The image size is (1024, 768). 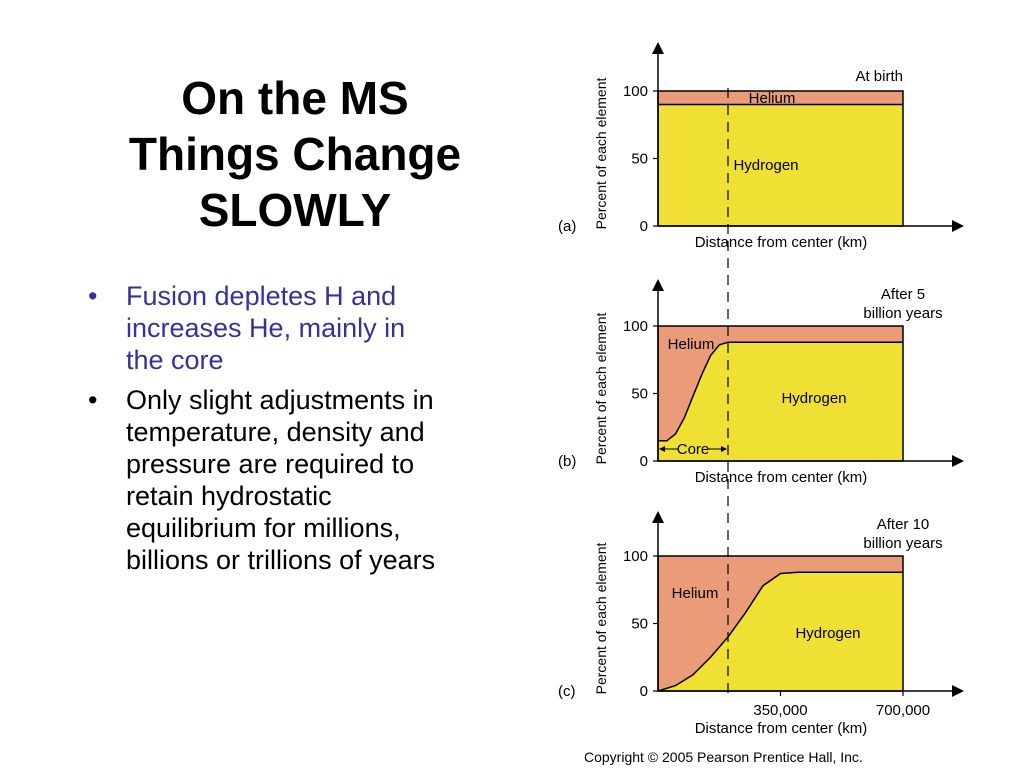 I want to click on panel-label: (b), so click(x=567, y=461).